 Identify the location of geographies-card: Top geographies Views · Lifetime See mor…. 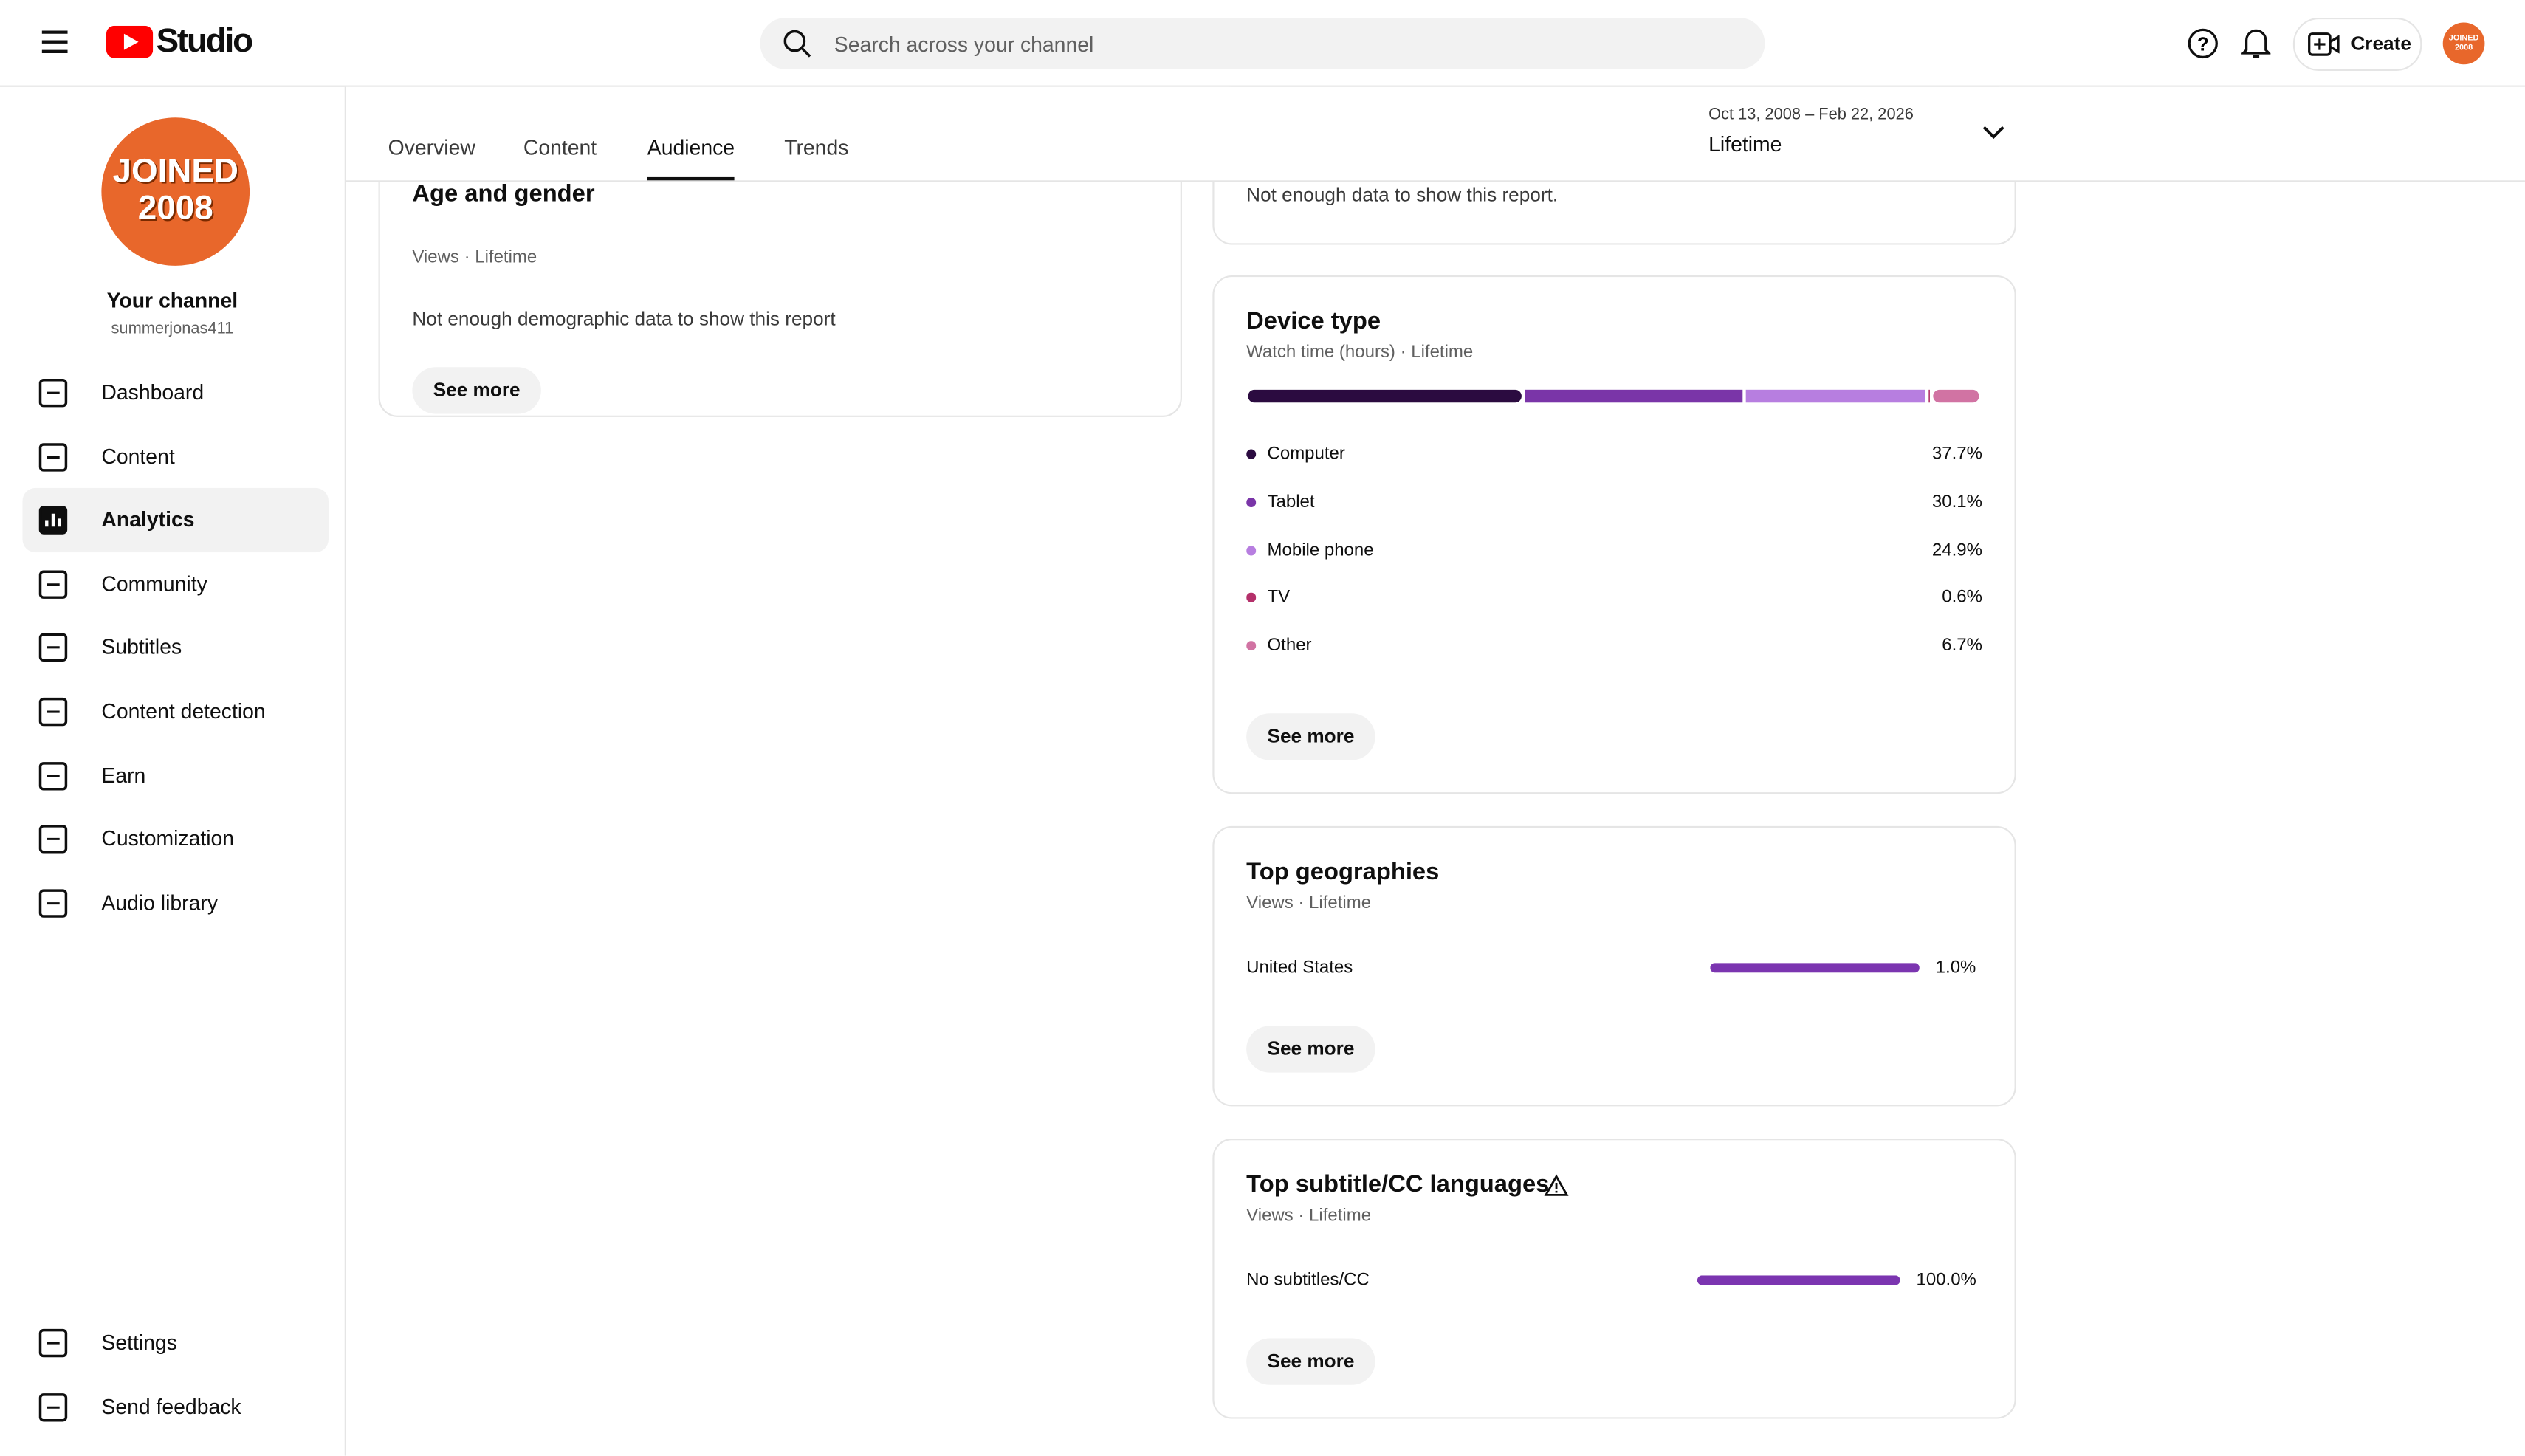
(1614, 966).